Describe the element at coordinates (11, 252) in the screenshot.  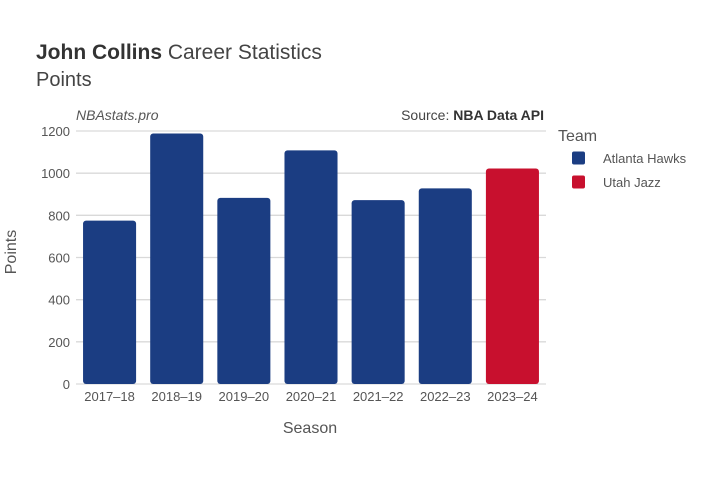
I see `y-axis-title: Points` at that location.